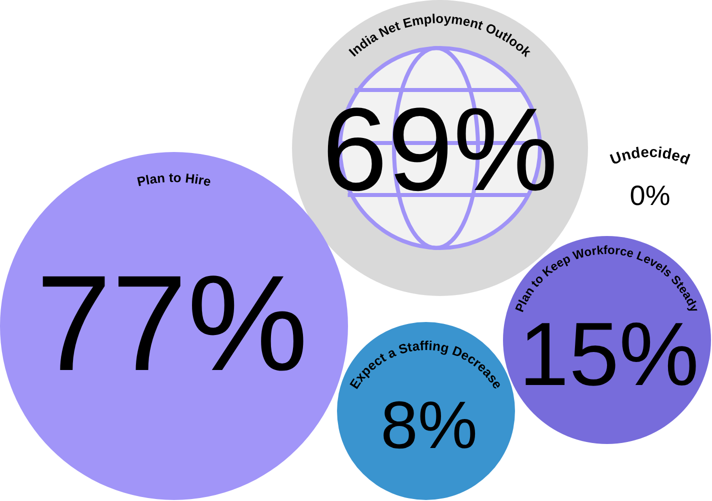 The height and width of the screenshot is (501, 712). What do you see at coordinates (172, 323) in the screenshot?
I see `data-label: 77%` at bounding box center [172, 323].